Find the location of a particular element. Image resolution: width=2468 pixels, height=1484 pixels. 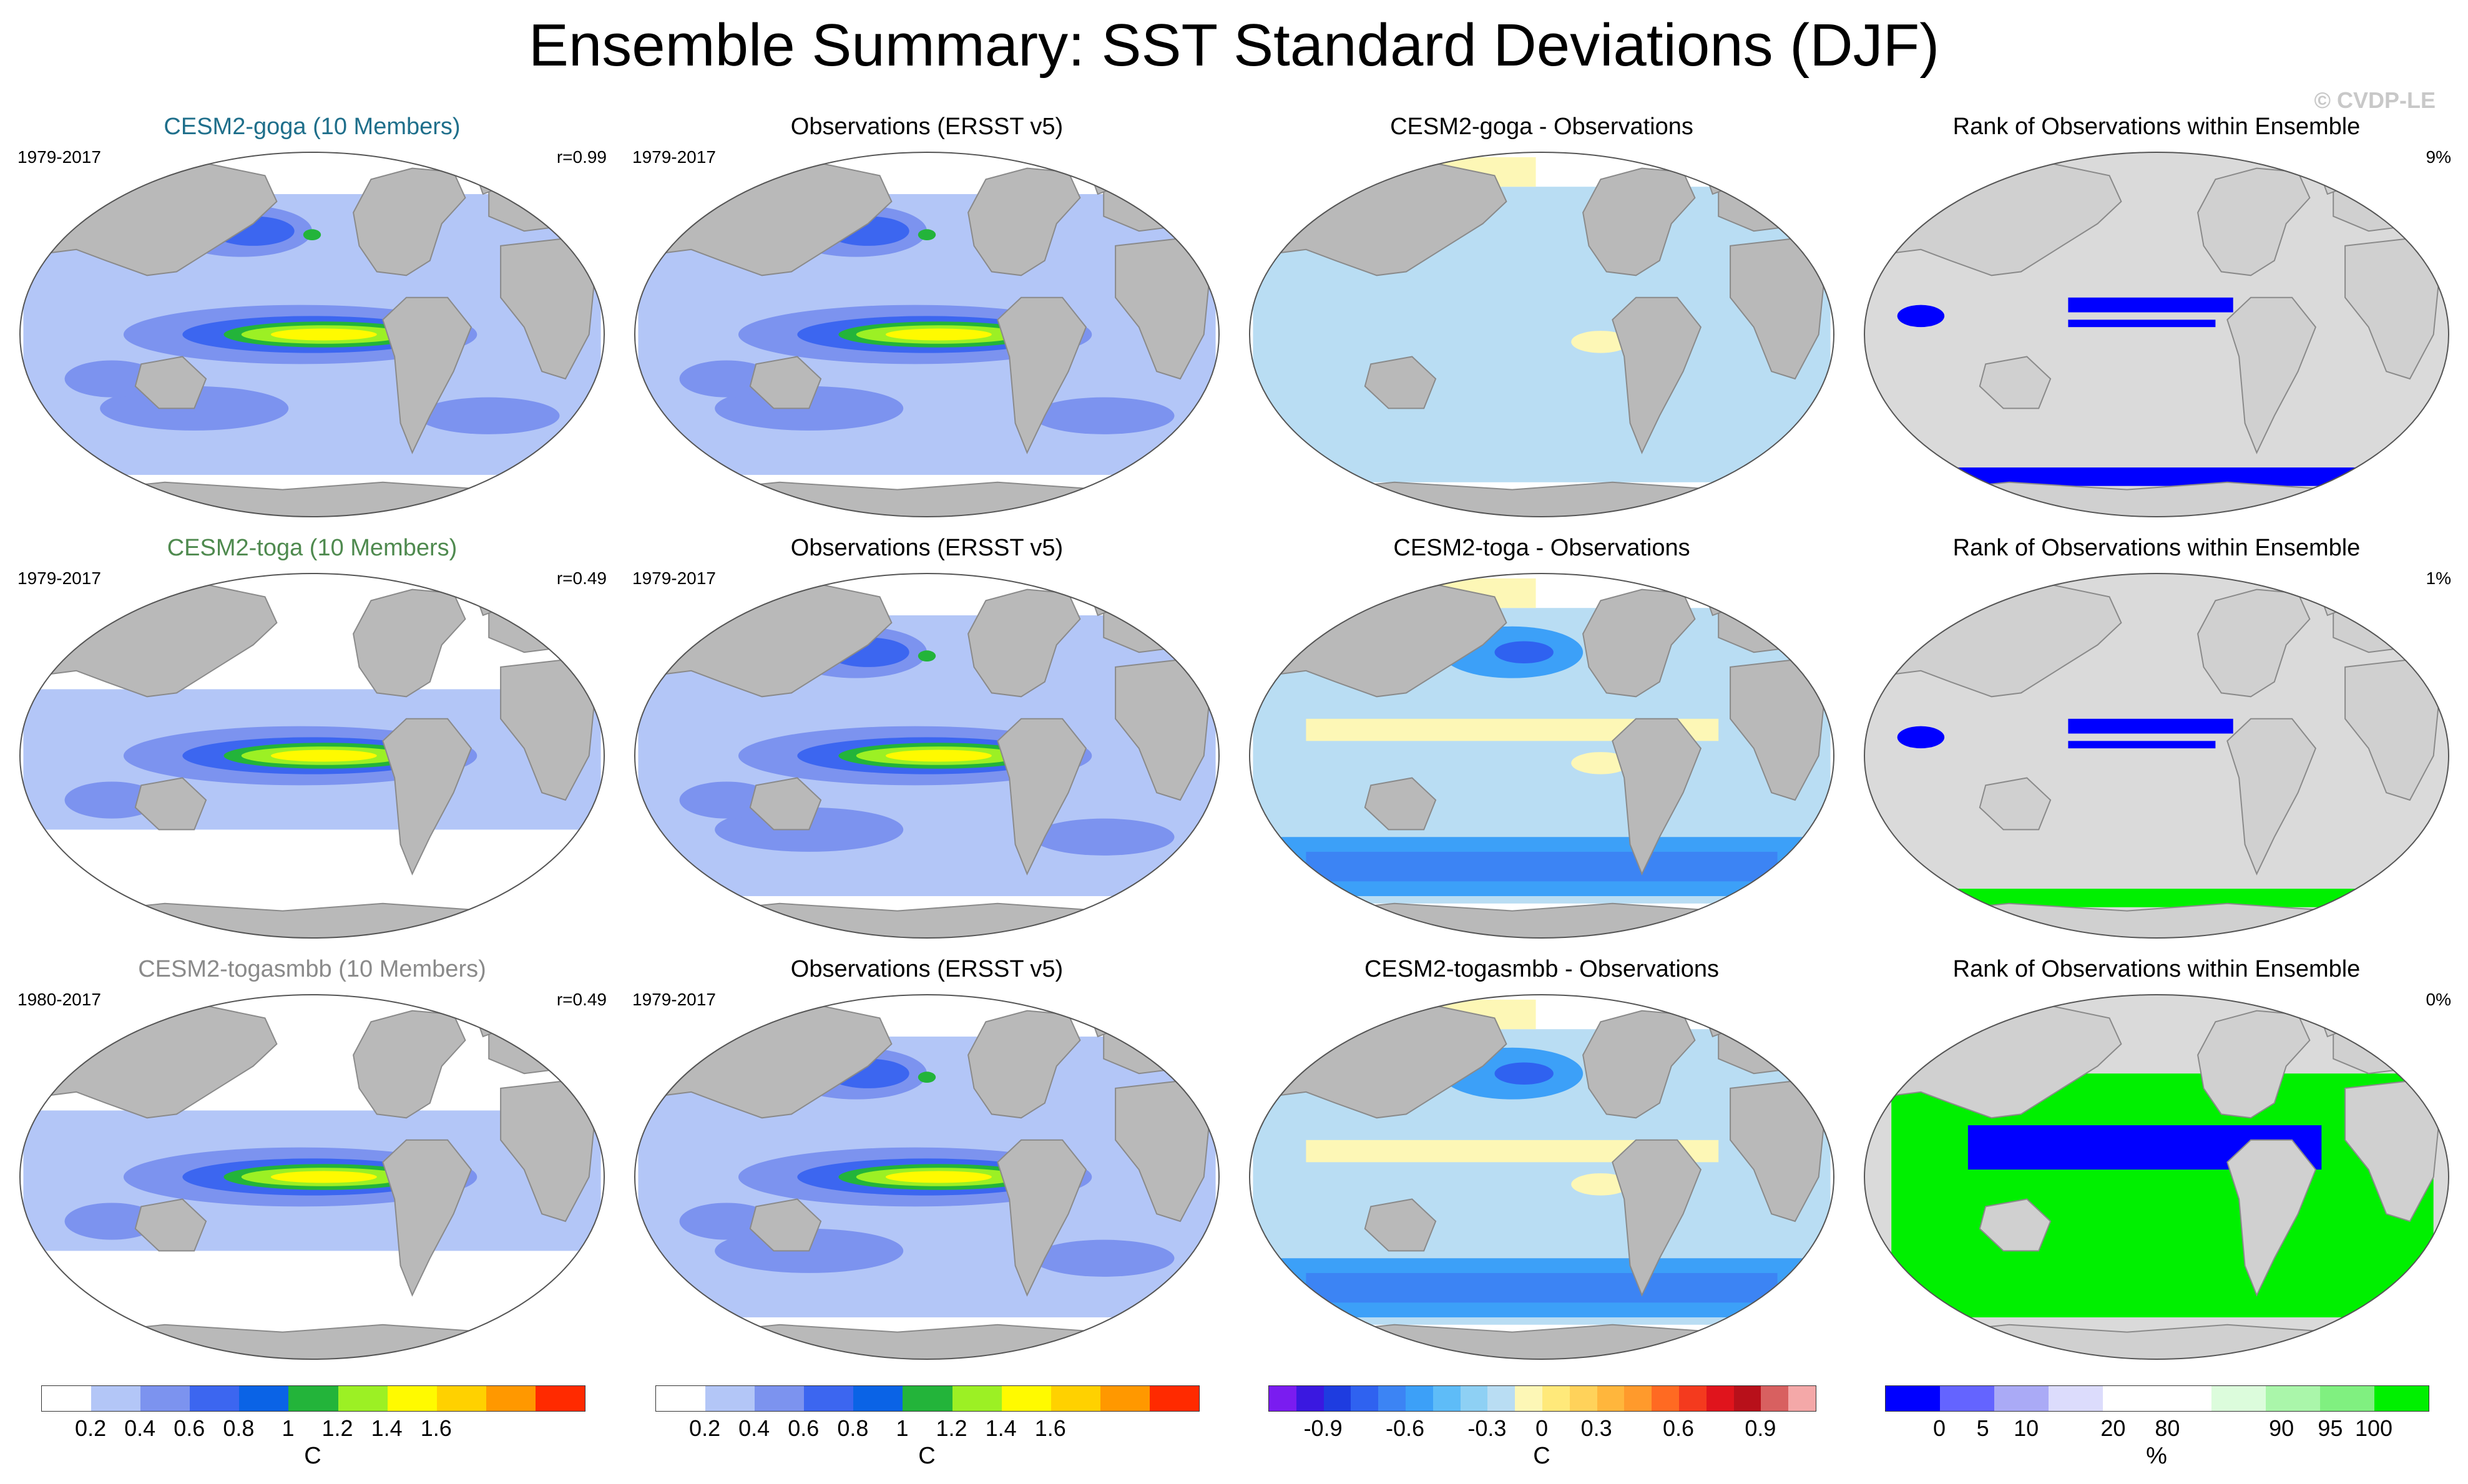

panel-title: CESM2-togasmbb (10 Members) is located at coordinates (312, 969).